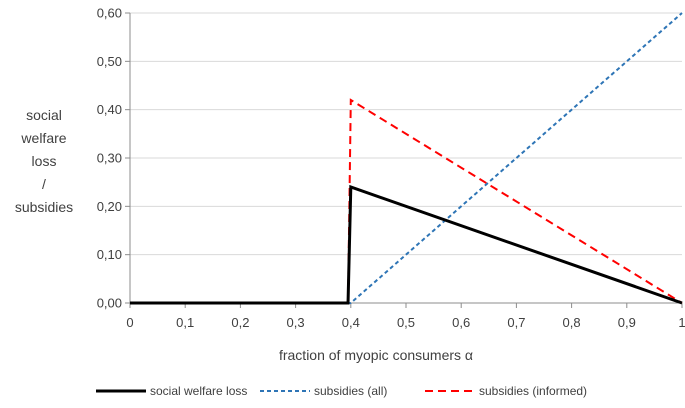 This screenshot has width=685, height=408. I want to click on y-axis-title: social welfare loss / subsidies, so click(44, 161).